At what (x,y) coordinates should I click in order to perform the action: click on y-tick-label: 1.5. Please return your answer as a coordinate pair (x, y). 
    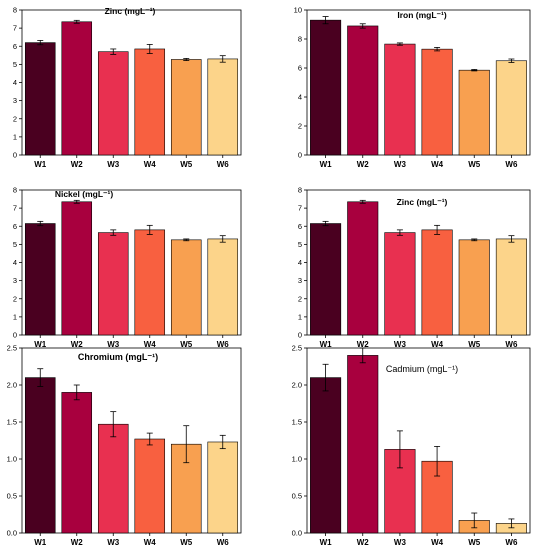
    Looking at the image, I should click on (12, 422).